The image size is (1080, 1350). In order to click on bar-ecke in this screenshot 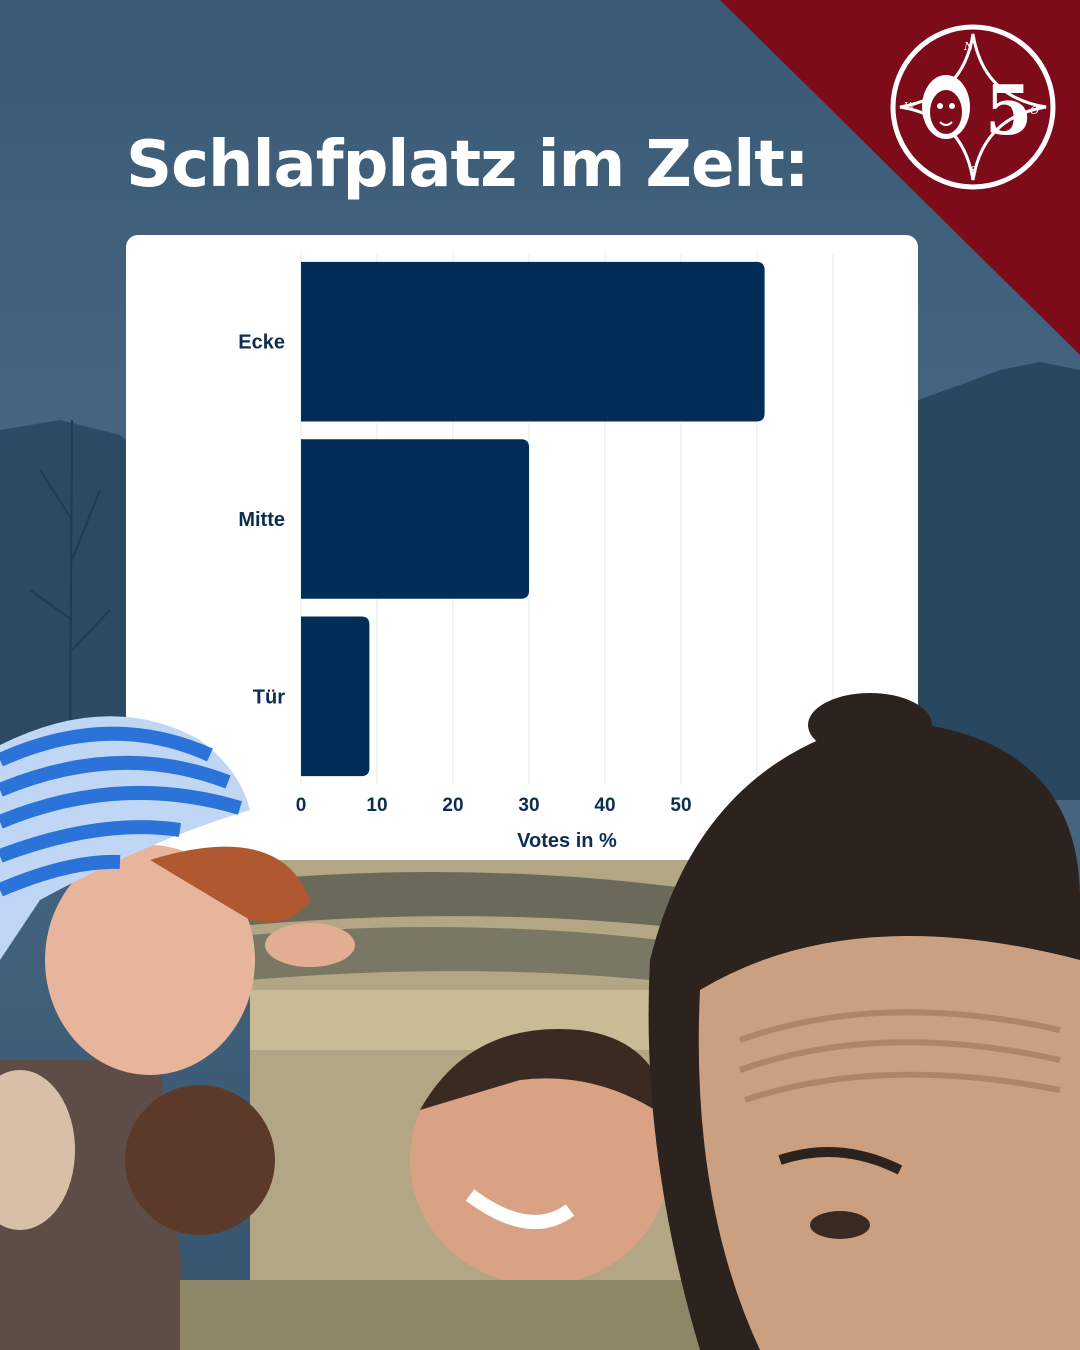, I will do `click(533, 341)`.